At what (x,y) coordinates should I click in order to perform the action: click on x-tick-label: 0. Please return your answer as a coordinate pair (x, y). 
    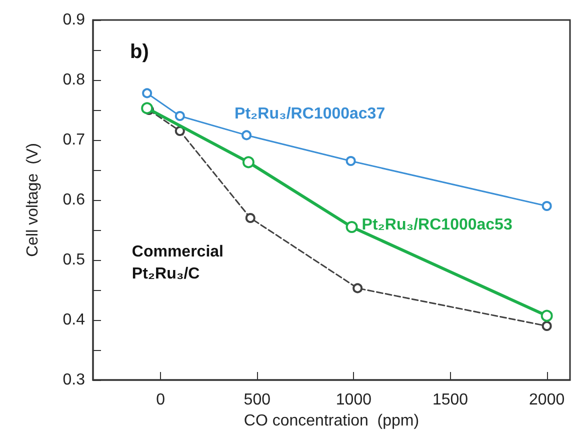
    Looking at the image, I should click on (161, 400).